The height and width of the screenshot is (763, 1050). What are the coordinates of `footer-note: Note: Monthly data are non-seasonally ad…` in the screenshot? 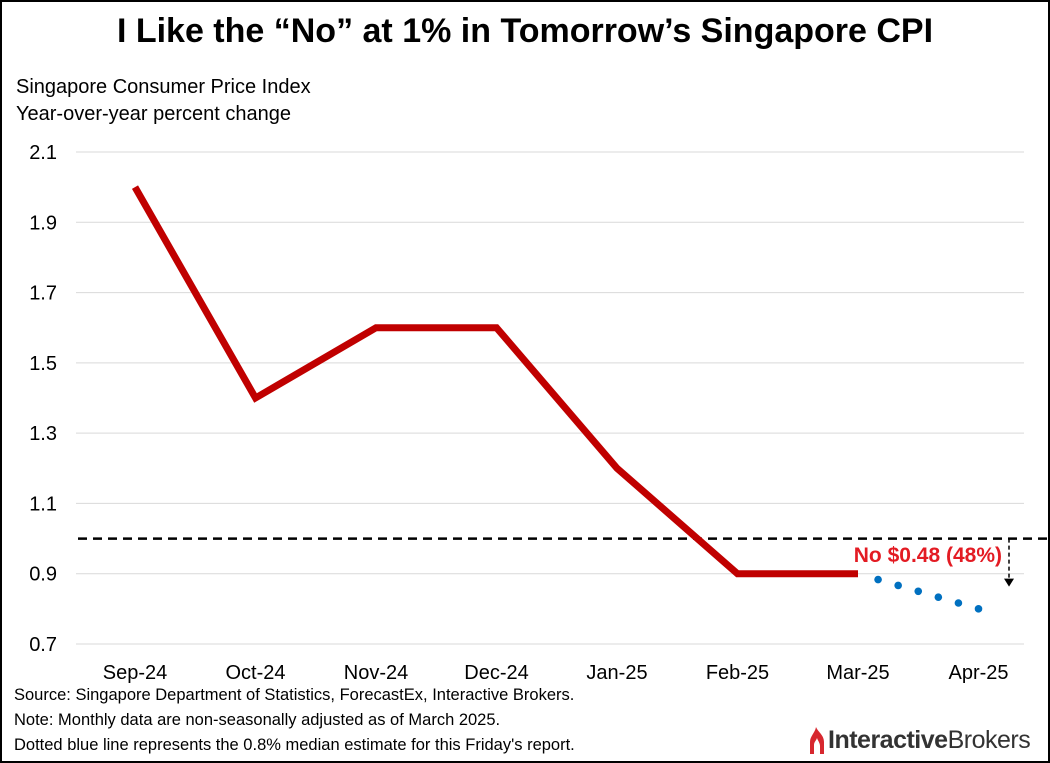 It's located at (257, 720).